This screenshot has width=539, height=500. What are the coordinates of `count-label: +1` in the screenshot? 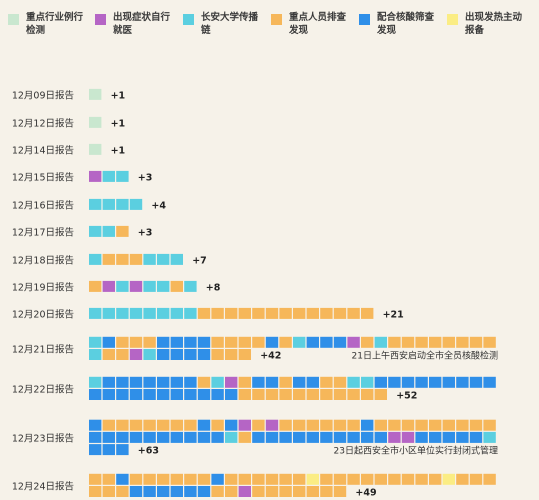 It's located at (118, 124).